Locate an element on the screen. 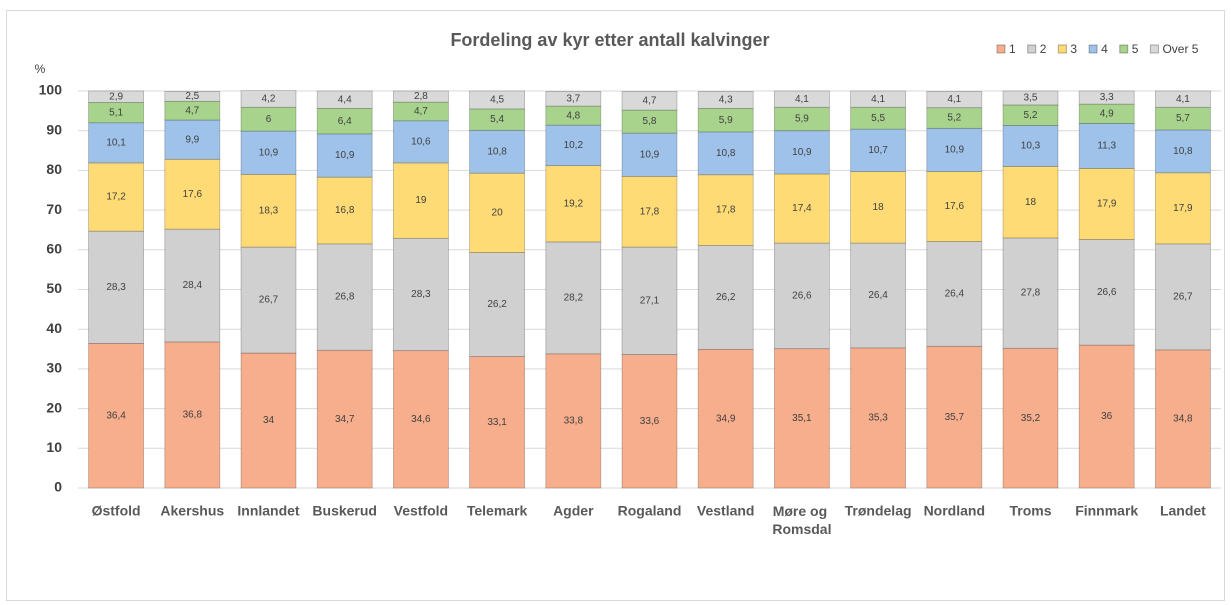 This screenshot has height=605, width=1231. legend-label: 5 is located at coordinates (1135, 49).